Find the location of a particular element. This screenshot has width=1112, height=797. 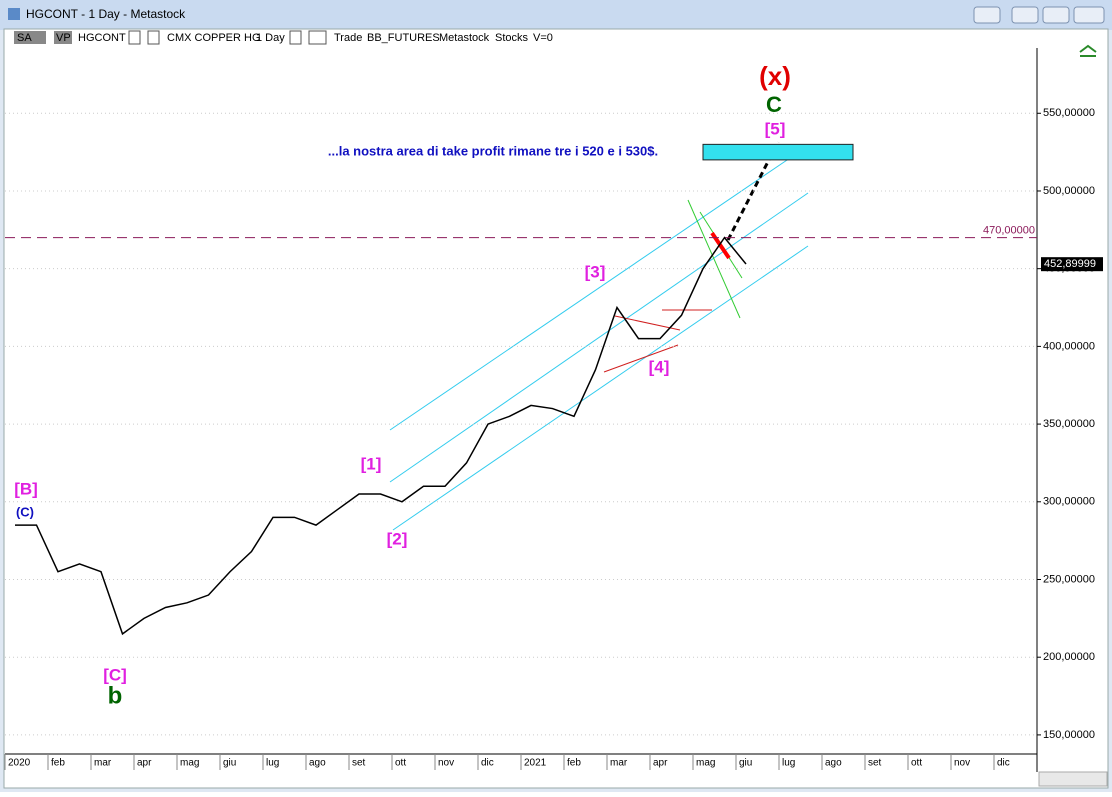

wave-label: (x) is located at coordinates (775, 76).